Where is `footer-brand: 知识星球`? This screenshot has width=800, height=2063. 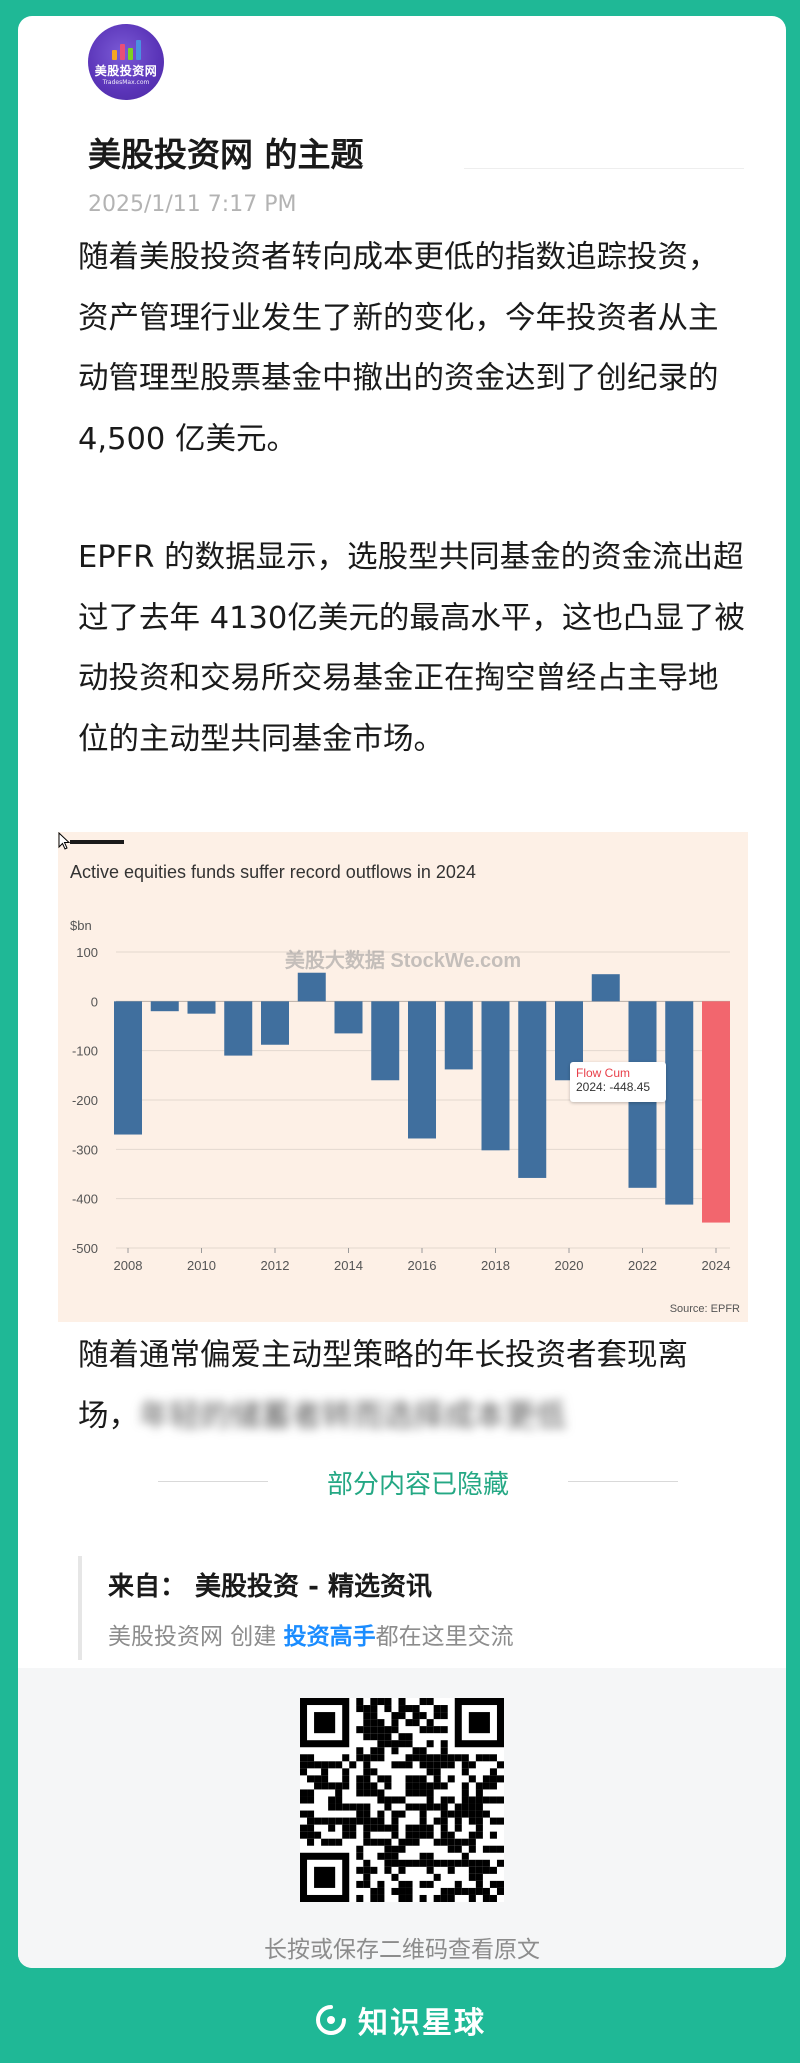 footer-brand: 知识星球 is located at coordinates (400, 2020).